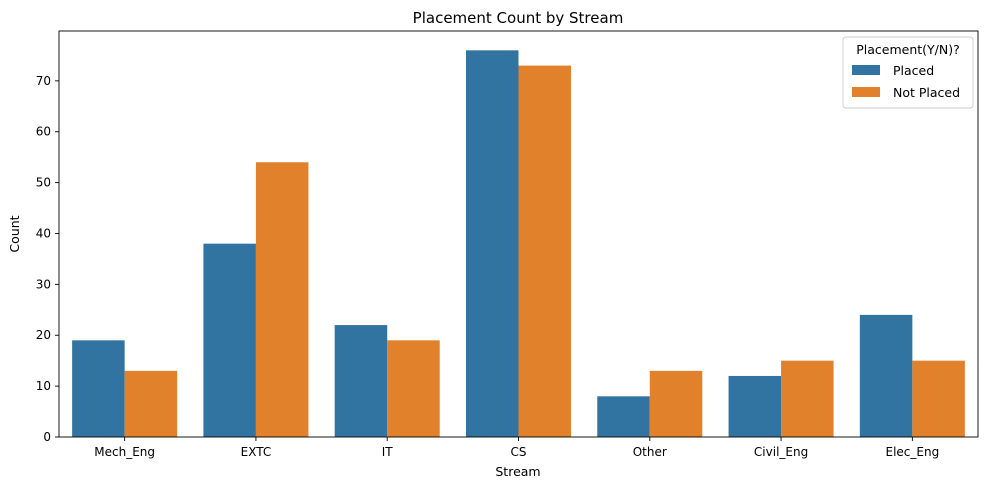 Image resolution: width=989 pixels, height=490 pixels. I want to click on bar-placed-civil-eng, so click(755, 406).